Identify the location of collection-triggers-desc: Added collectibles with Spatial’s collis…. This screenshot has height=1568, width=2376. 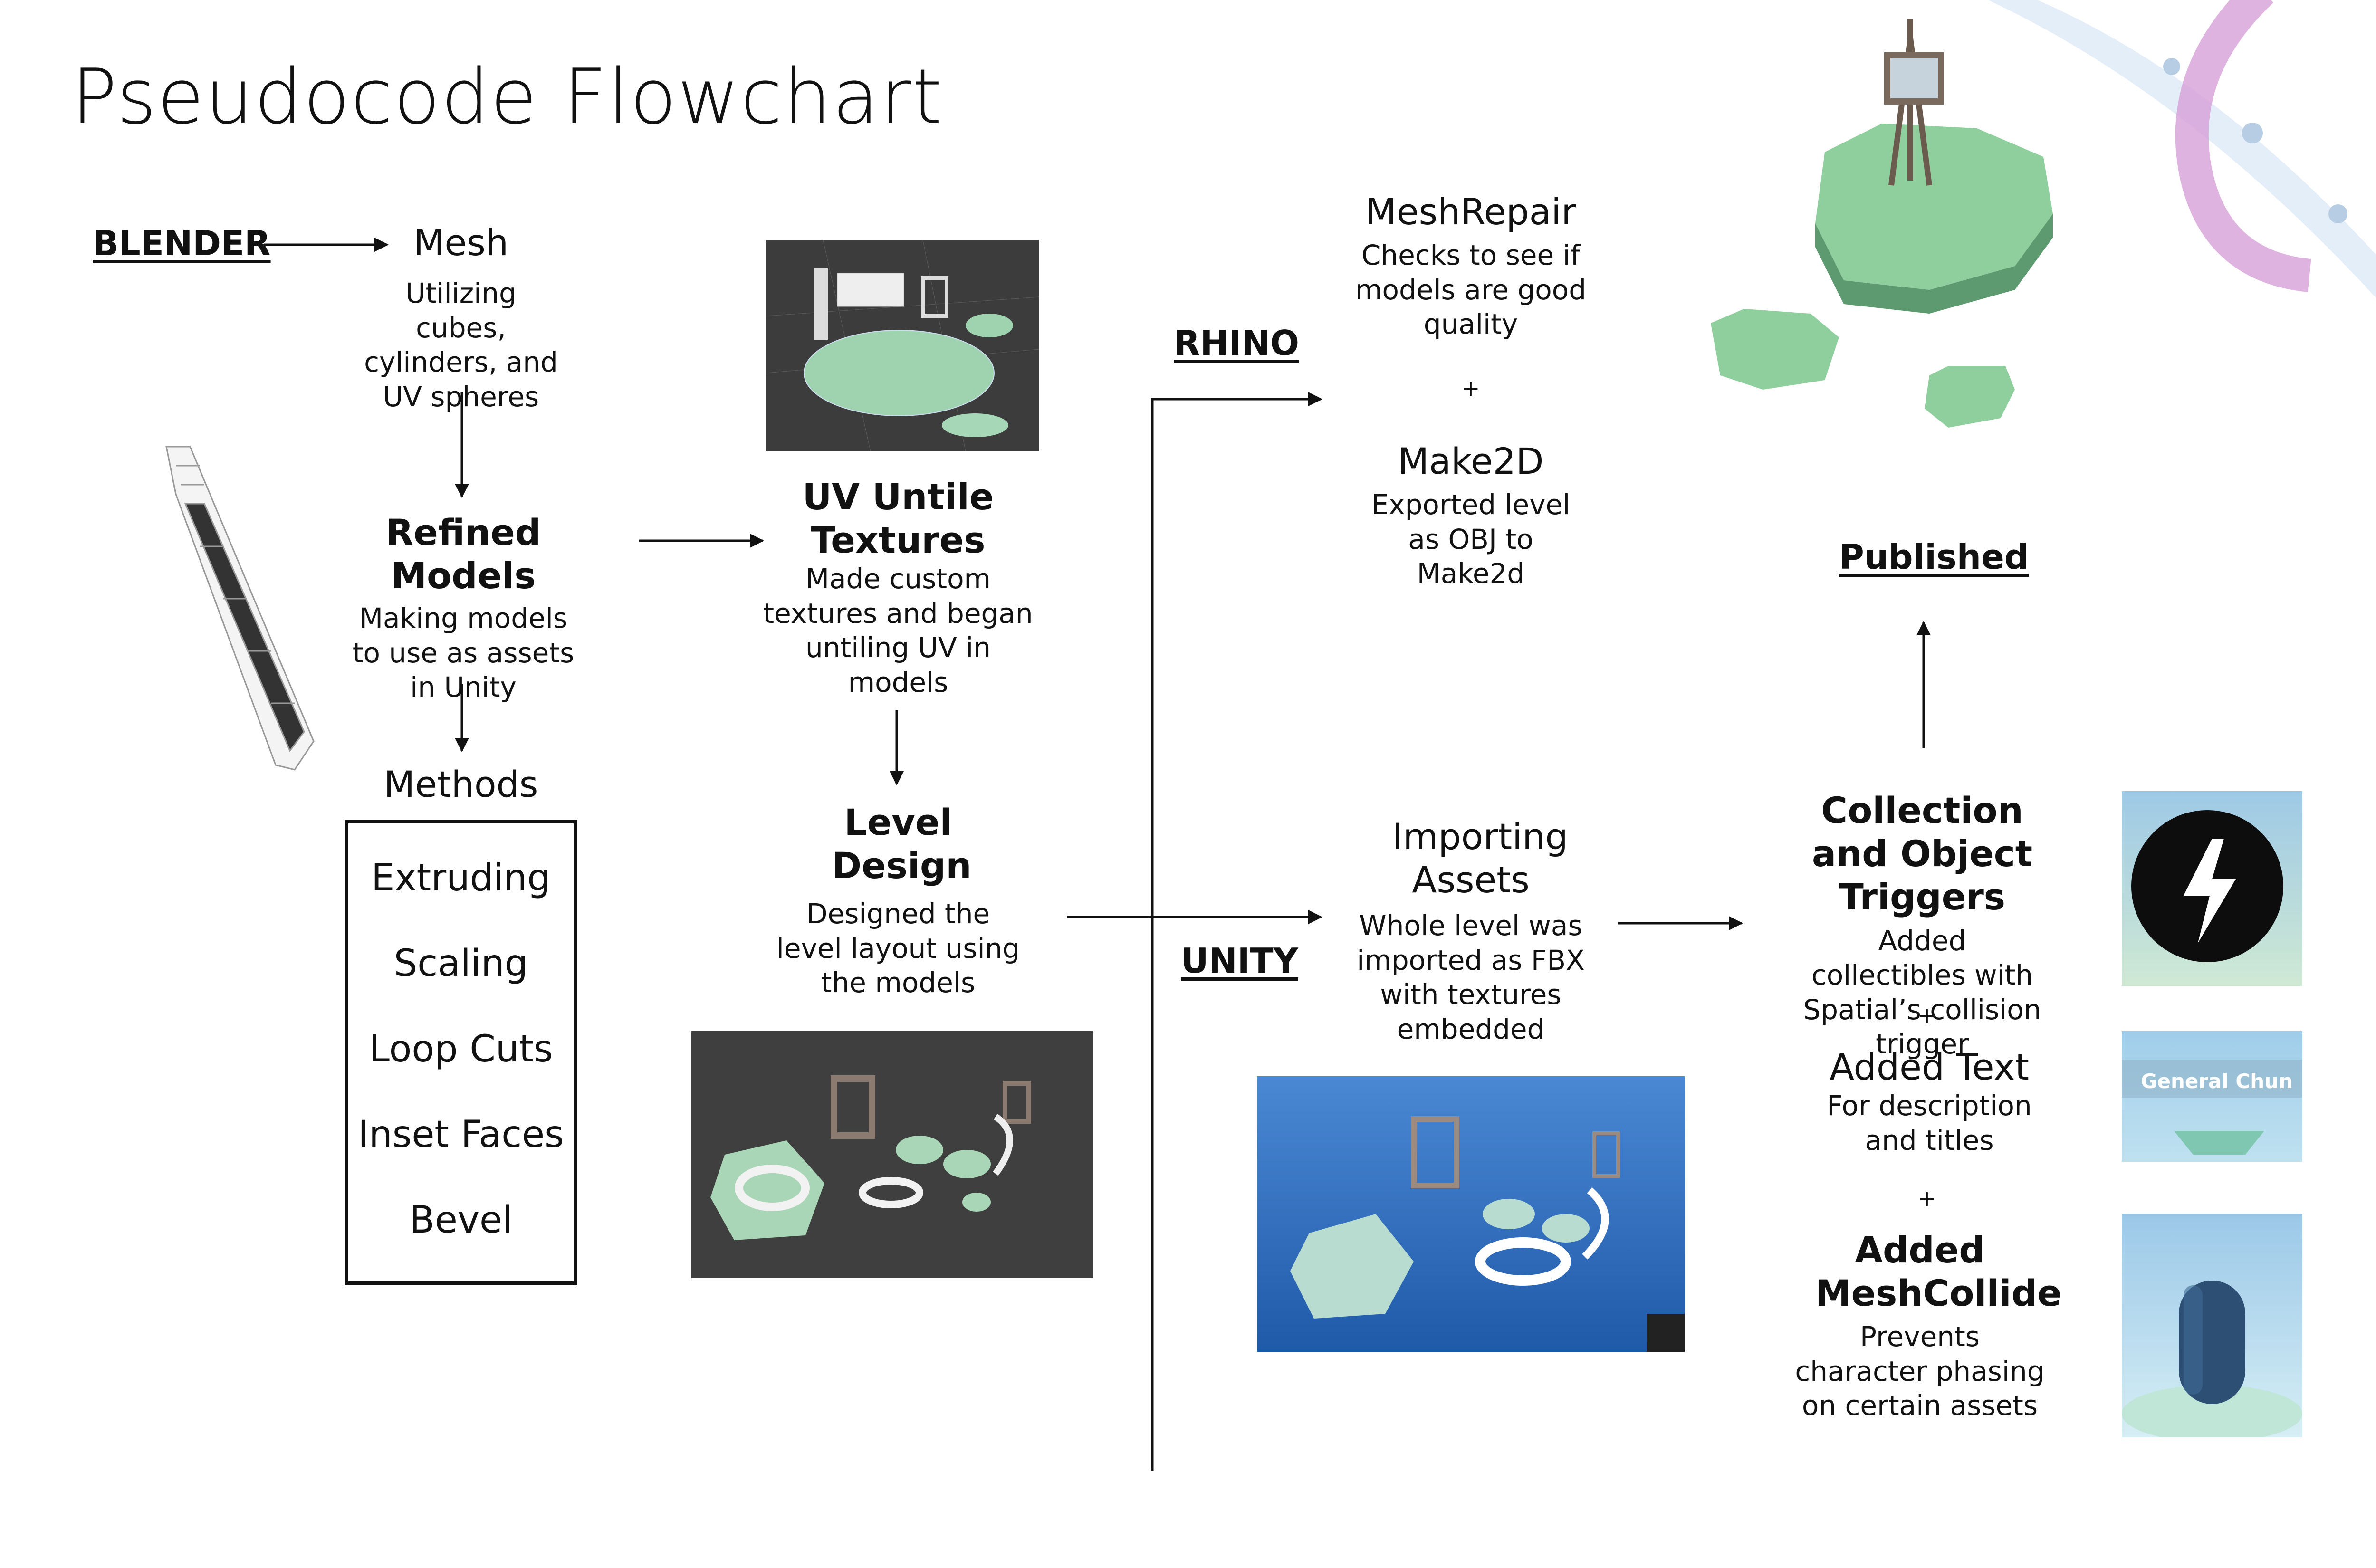
(1922, 993).